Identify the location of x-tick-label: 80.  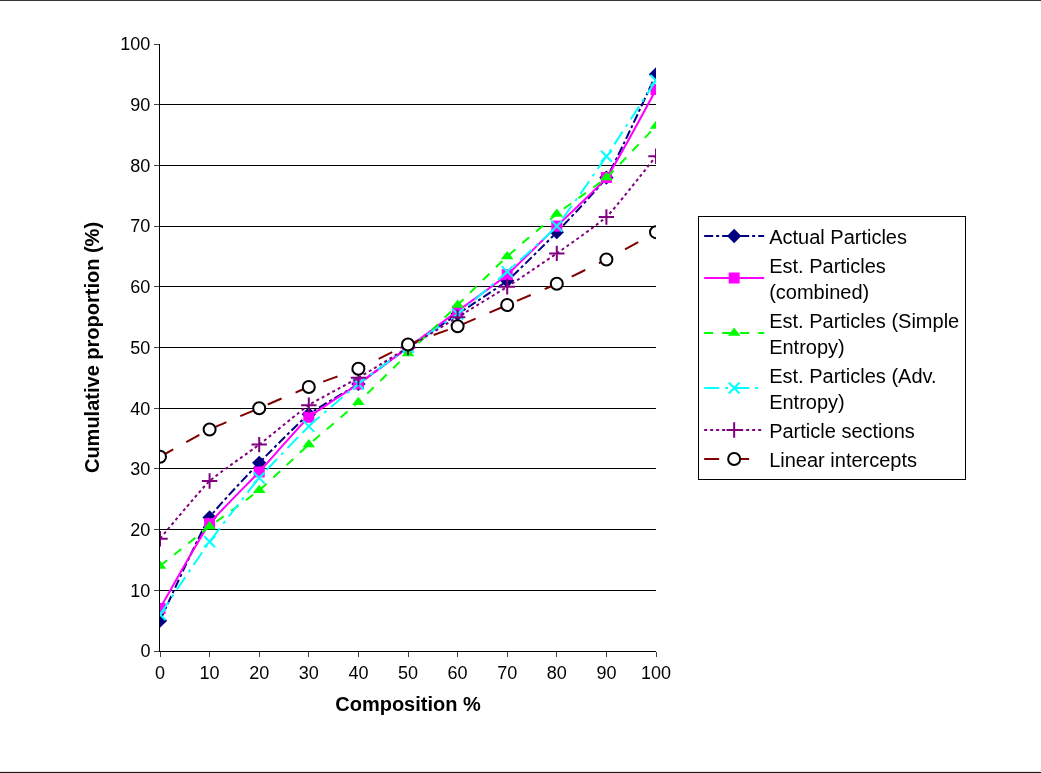
(556, 672).